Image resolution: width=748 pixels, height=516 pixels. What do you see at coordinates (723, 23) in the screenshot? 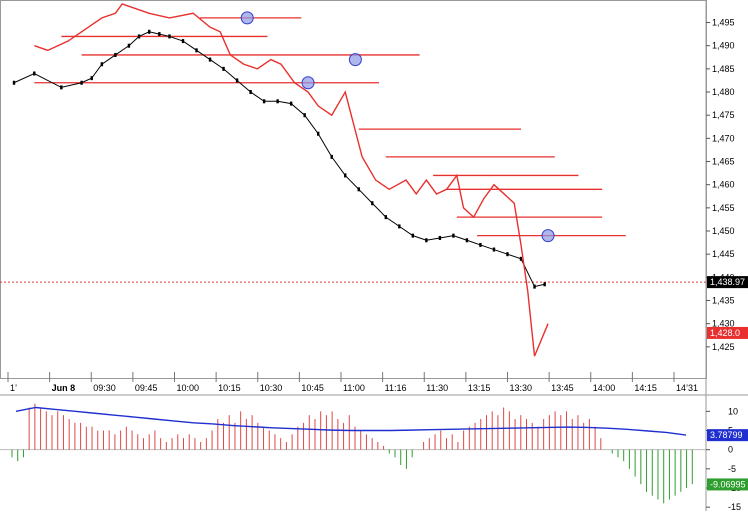
I see `y-tick-label: 1,495` at bounding box center [723, 23].